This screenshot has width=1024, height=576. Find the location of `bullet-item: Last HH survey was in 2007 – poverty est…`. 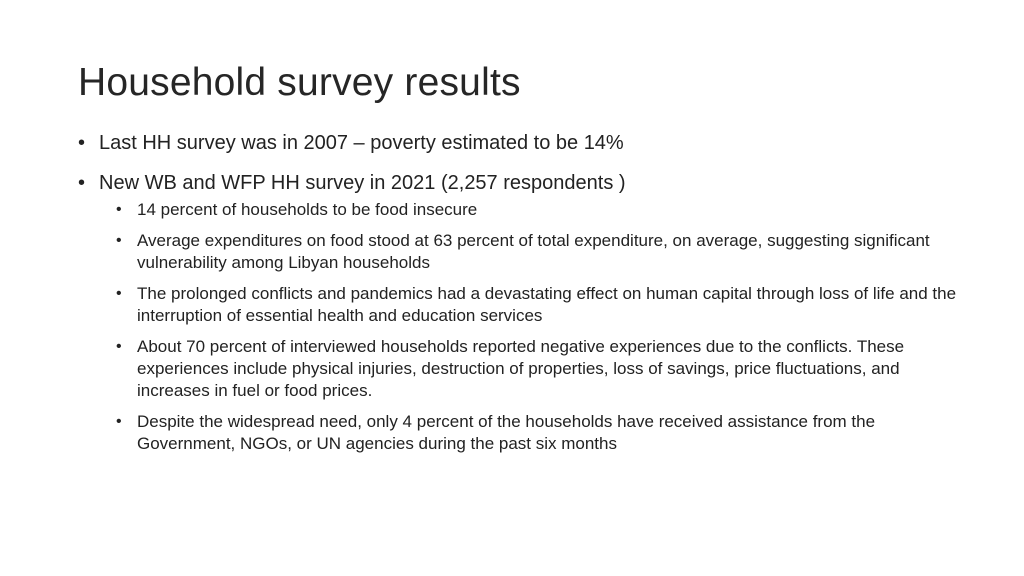

bullet-item: Last HH survey was in 2007 – poverty est… is located at coordinates (518, 143).